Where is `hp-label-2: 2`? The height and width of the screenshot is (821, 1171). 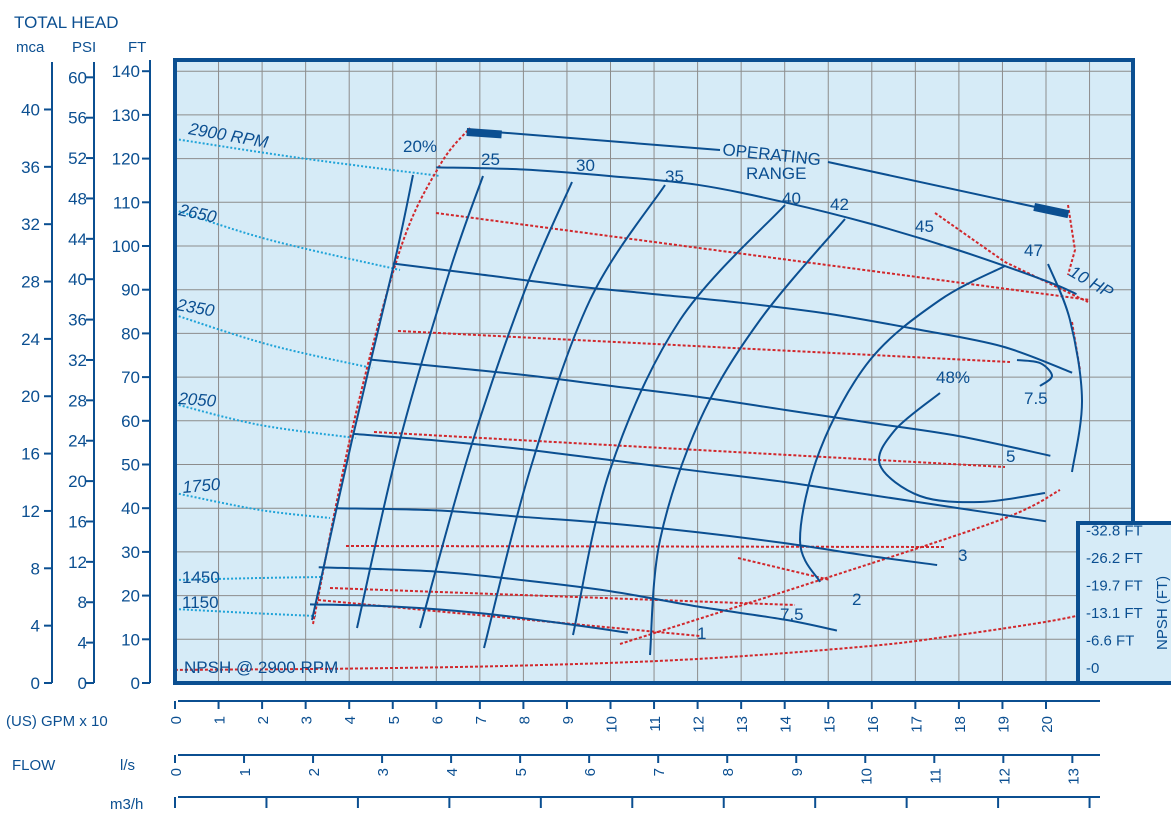
hp-label-2: 2 is located at coordinates (856, 599).